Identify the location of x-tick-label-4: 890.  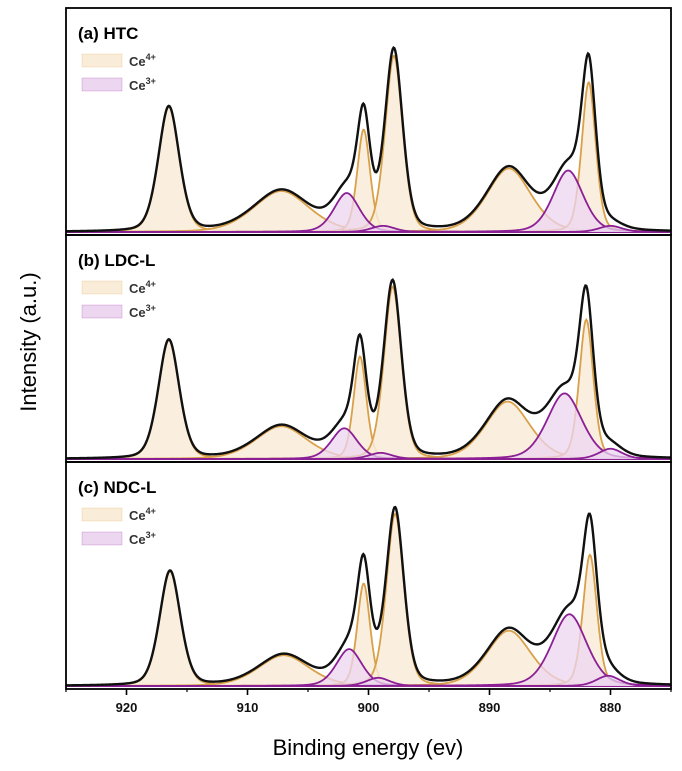
(490, 707).